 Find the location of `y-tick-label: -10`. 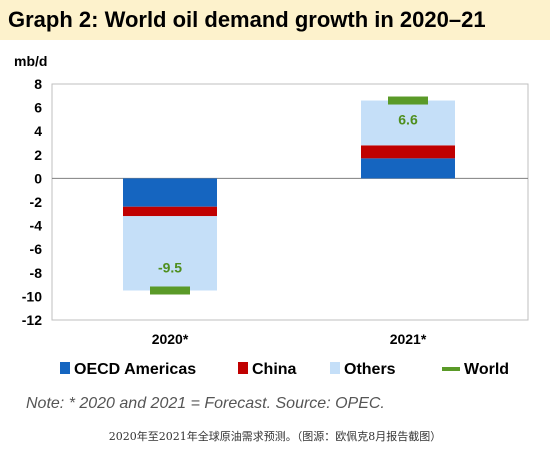

y-tick-label: -10 is located at coordinates (32, 296).